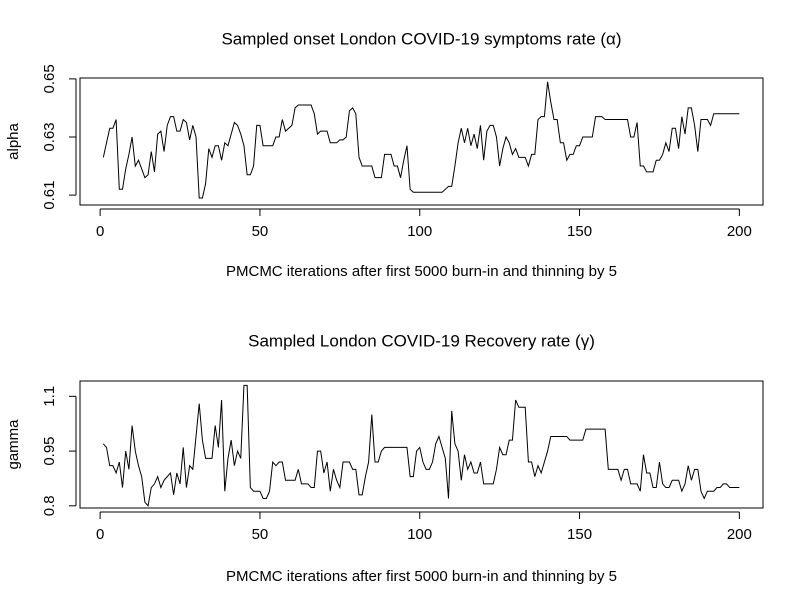  I want to click on y-tick-label: 0.61, so click(49, 195).